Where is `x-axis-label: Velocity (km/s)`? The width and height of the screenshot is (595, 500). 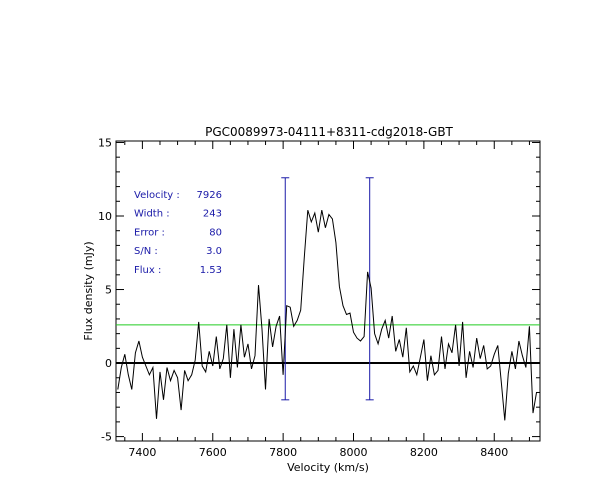
x-axis-label: Velocity (km/s) is located at coordinates (328, 467).